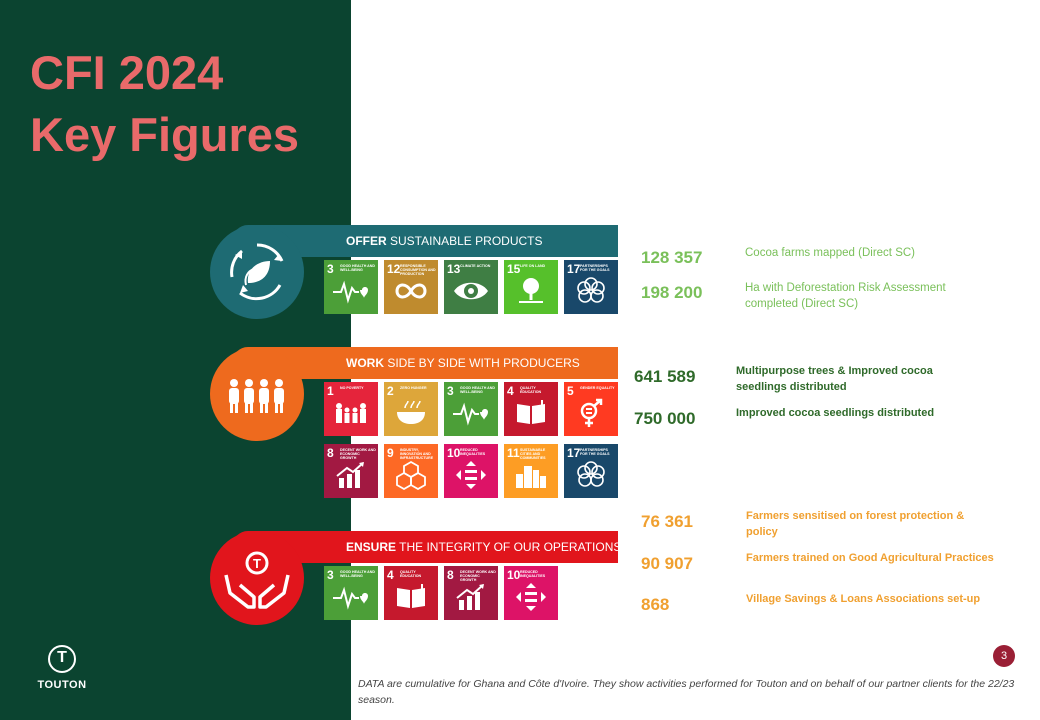 The image size is (1040, 720). What do you see at coordinates (531, 417) in the screenshot?
I see `book-icon` at bounding box center [531, 417].